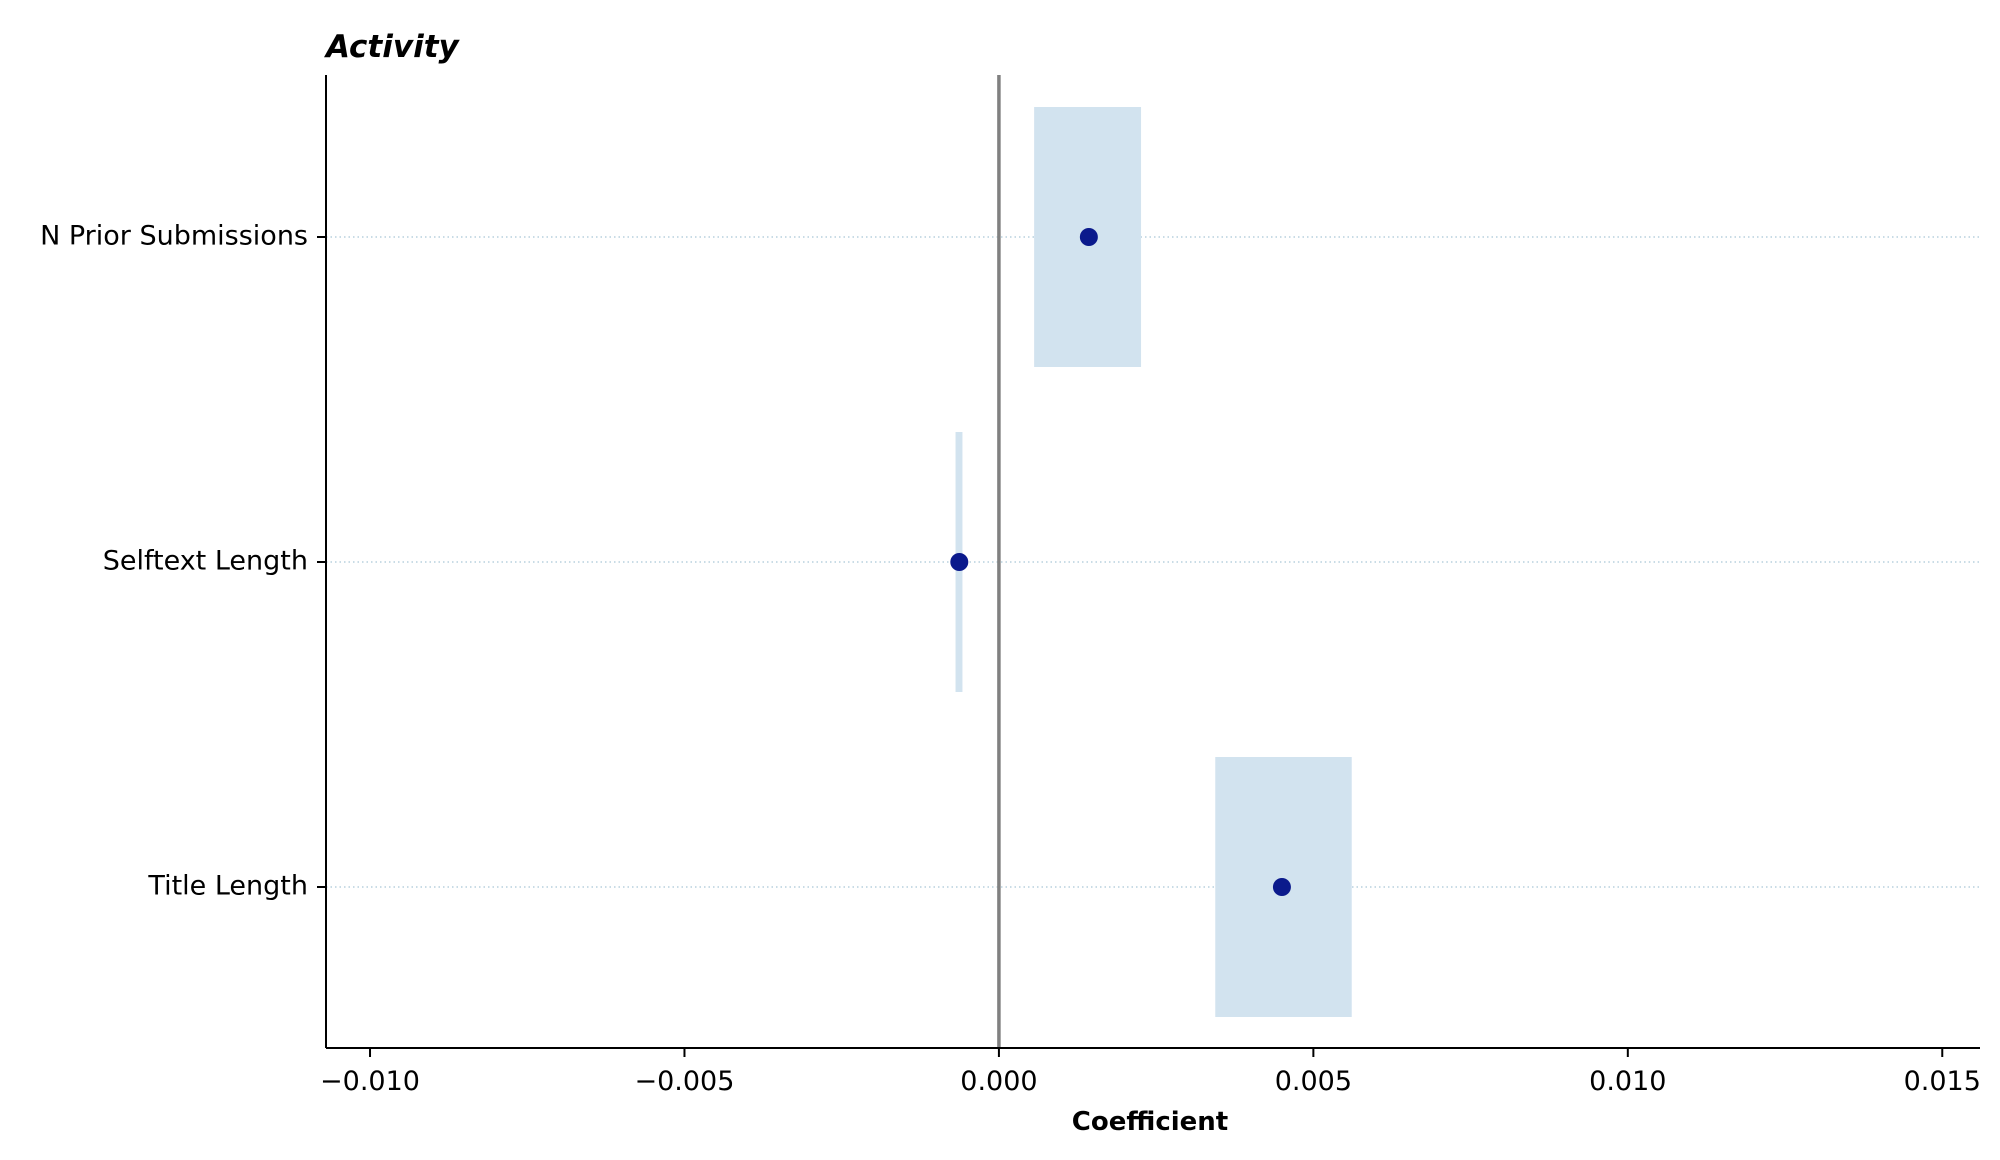 This screenshot has width=2000, height=1160. I want to click on chart-title: Activity, so click(392, 47).